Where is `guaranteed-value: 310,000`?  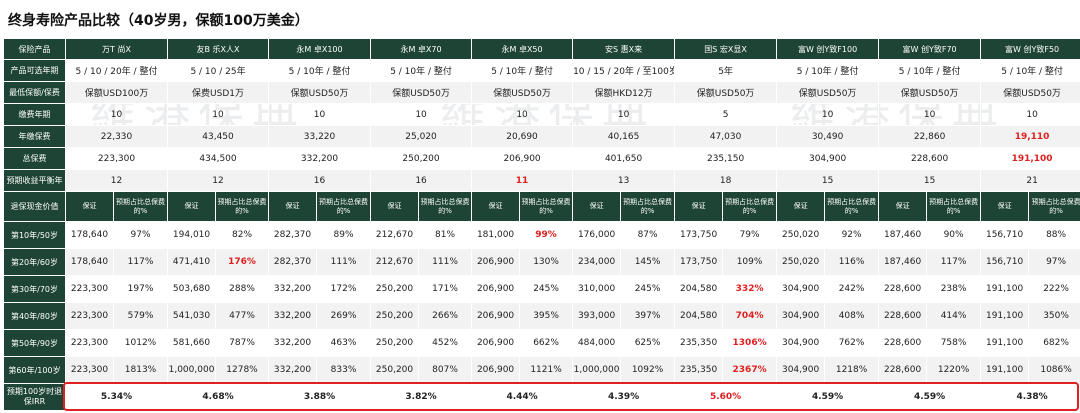 guaranteed-value: 310,000 is located at coordinates (597, 289).